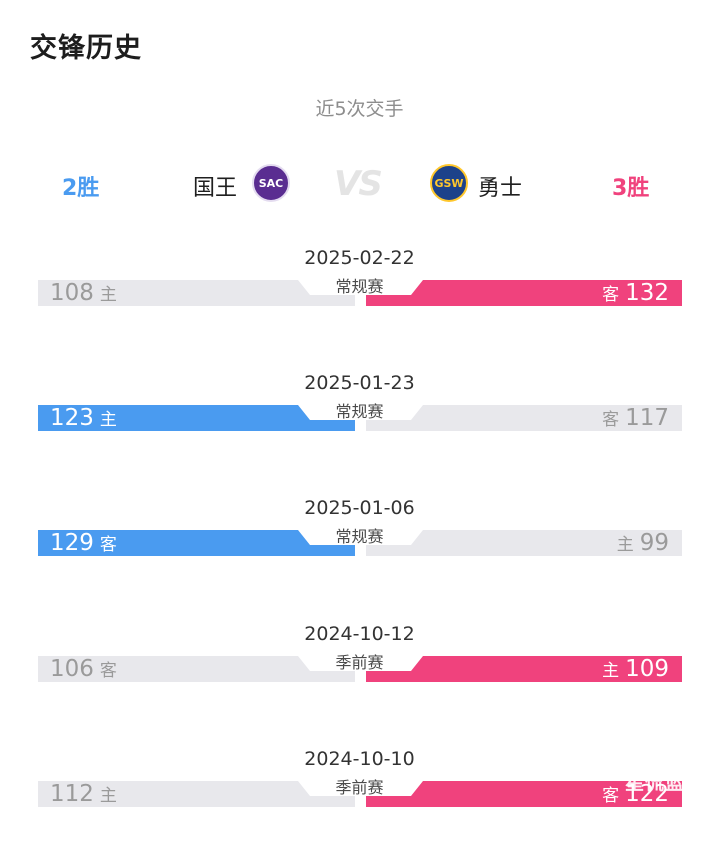 This screenshot has width=719, height=848. Describe the element at coordinates (72, 293) in the screenshot. I see `left-score-value: 108` at that location.